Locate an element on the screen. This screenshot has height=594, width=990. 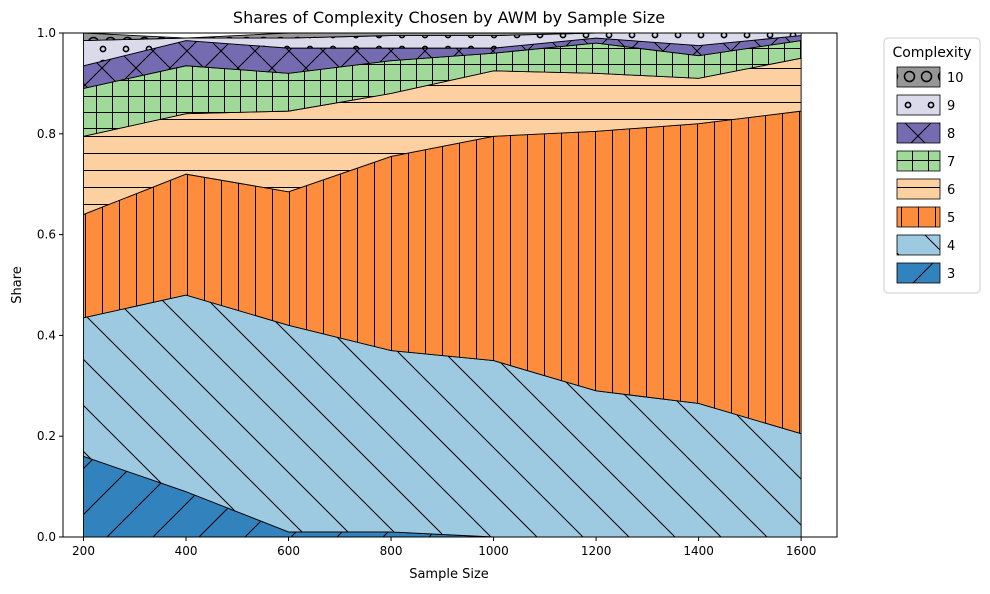
y-tick-label: 0.8 is located at coordinates (46, 134).